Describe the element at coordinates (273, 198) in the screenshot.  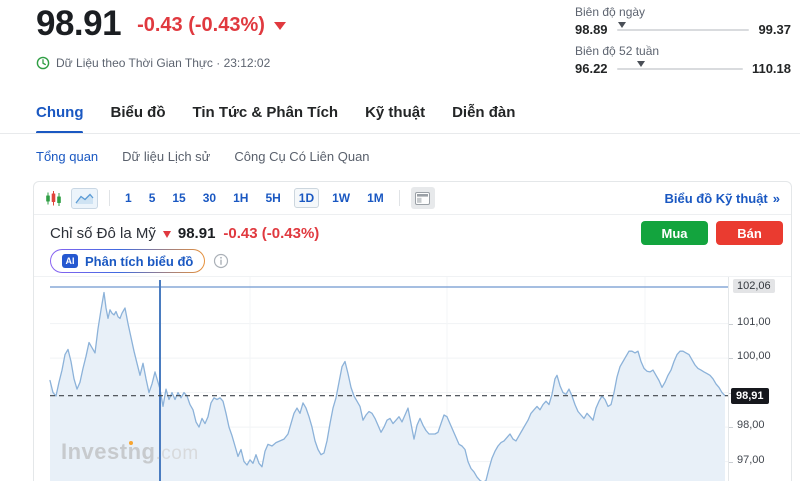
I see `timeframe-5h: 5H` at that location.